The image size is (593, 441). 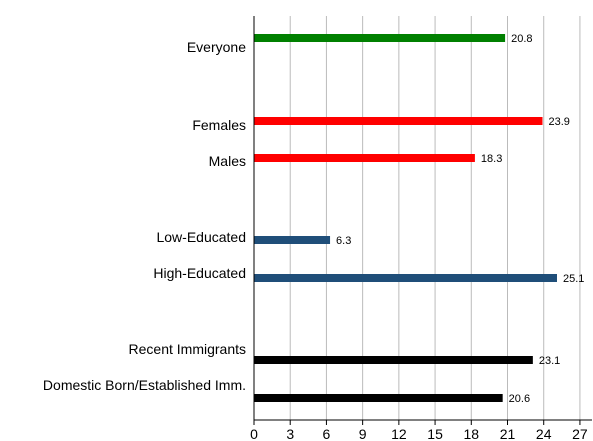 What do you see at coordinates (519, 399) in the screenshot?
I see `value-label: 20.6` at bounding box center [519, 399].